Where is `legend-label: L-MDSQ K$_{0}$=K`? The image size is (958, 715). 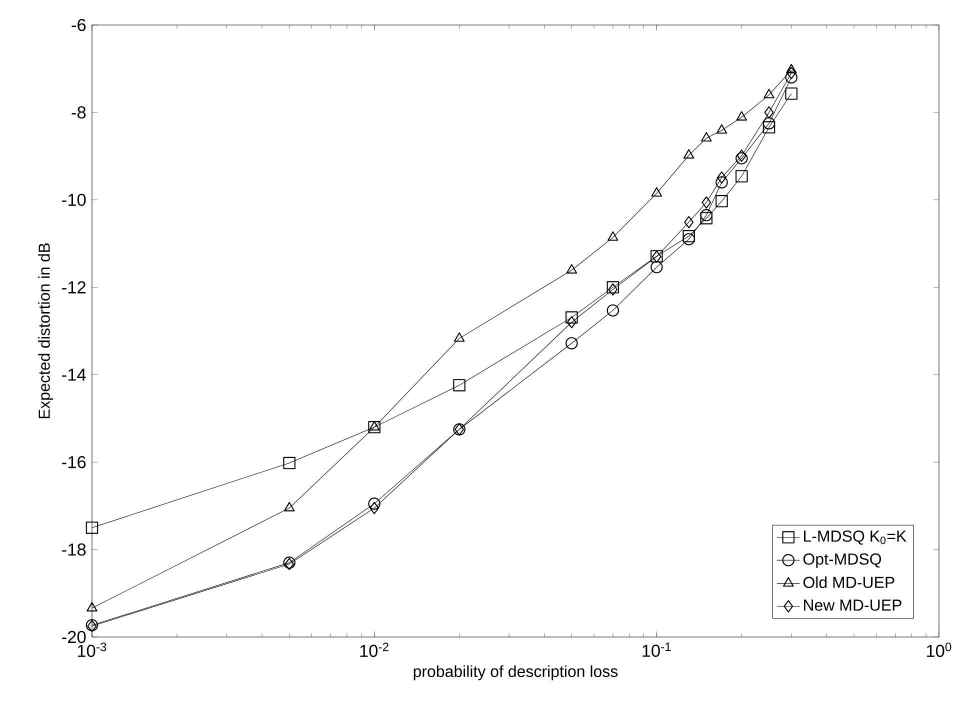
legend-label: L-MDSQ K$_{0}$=K is located at coordinates (855, 537).